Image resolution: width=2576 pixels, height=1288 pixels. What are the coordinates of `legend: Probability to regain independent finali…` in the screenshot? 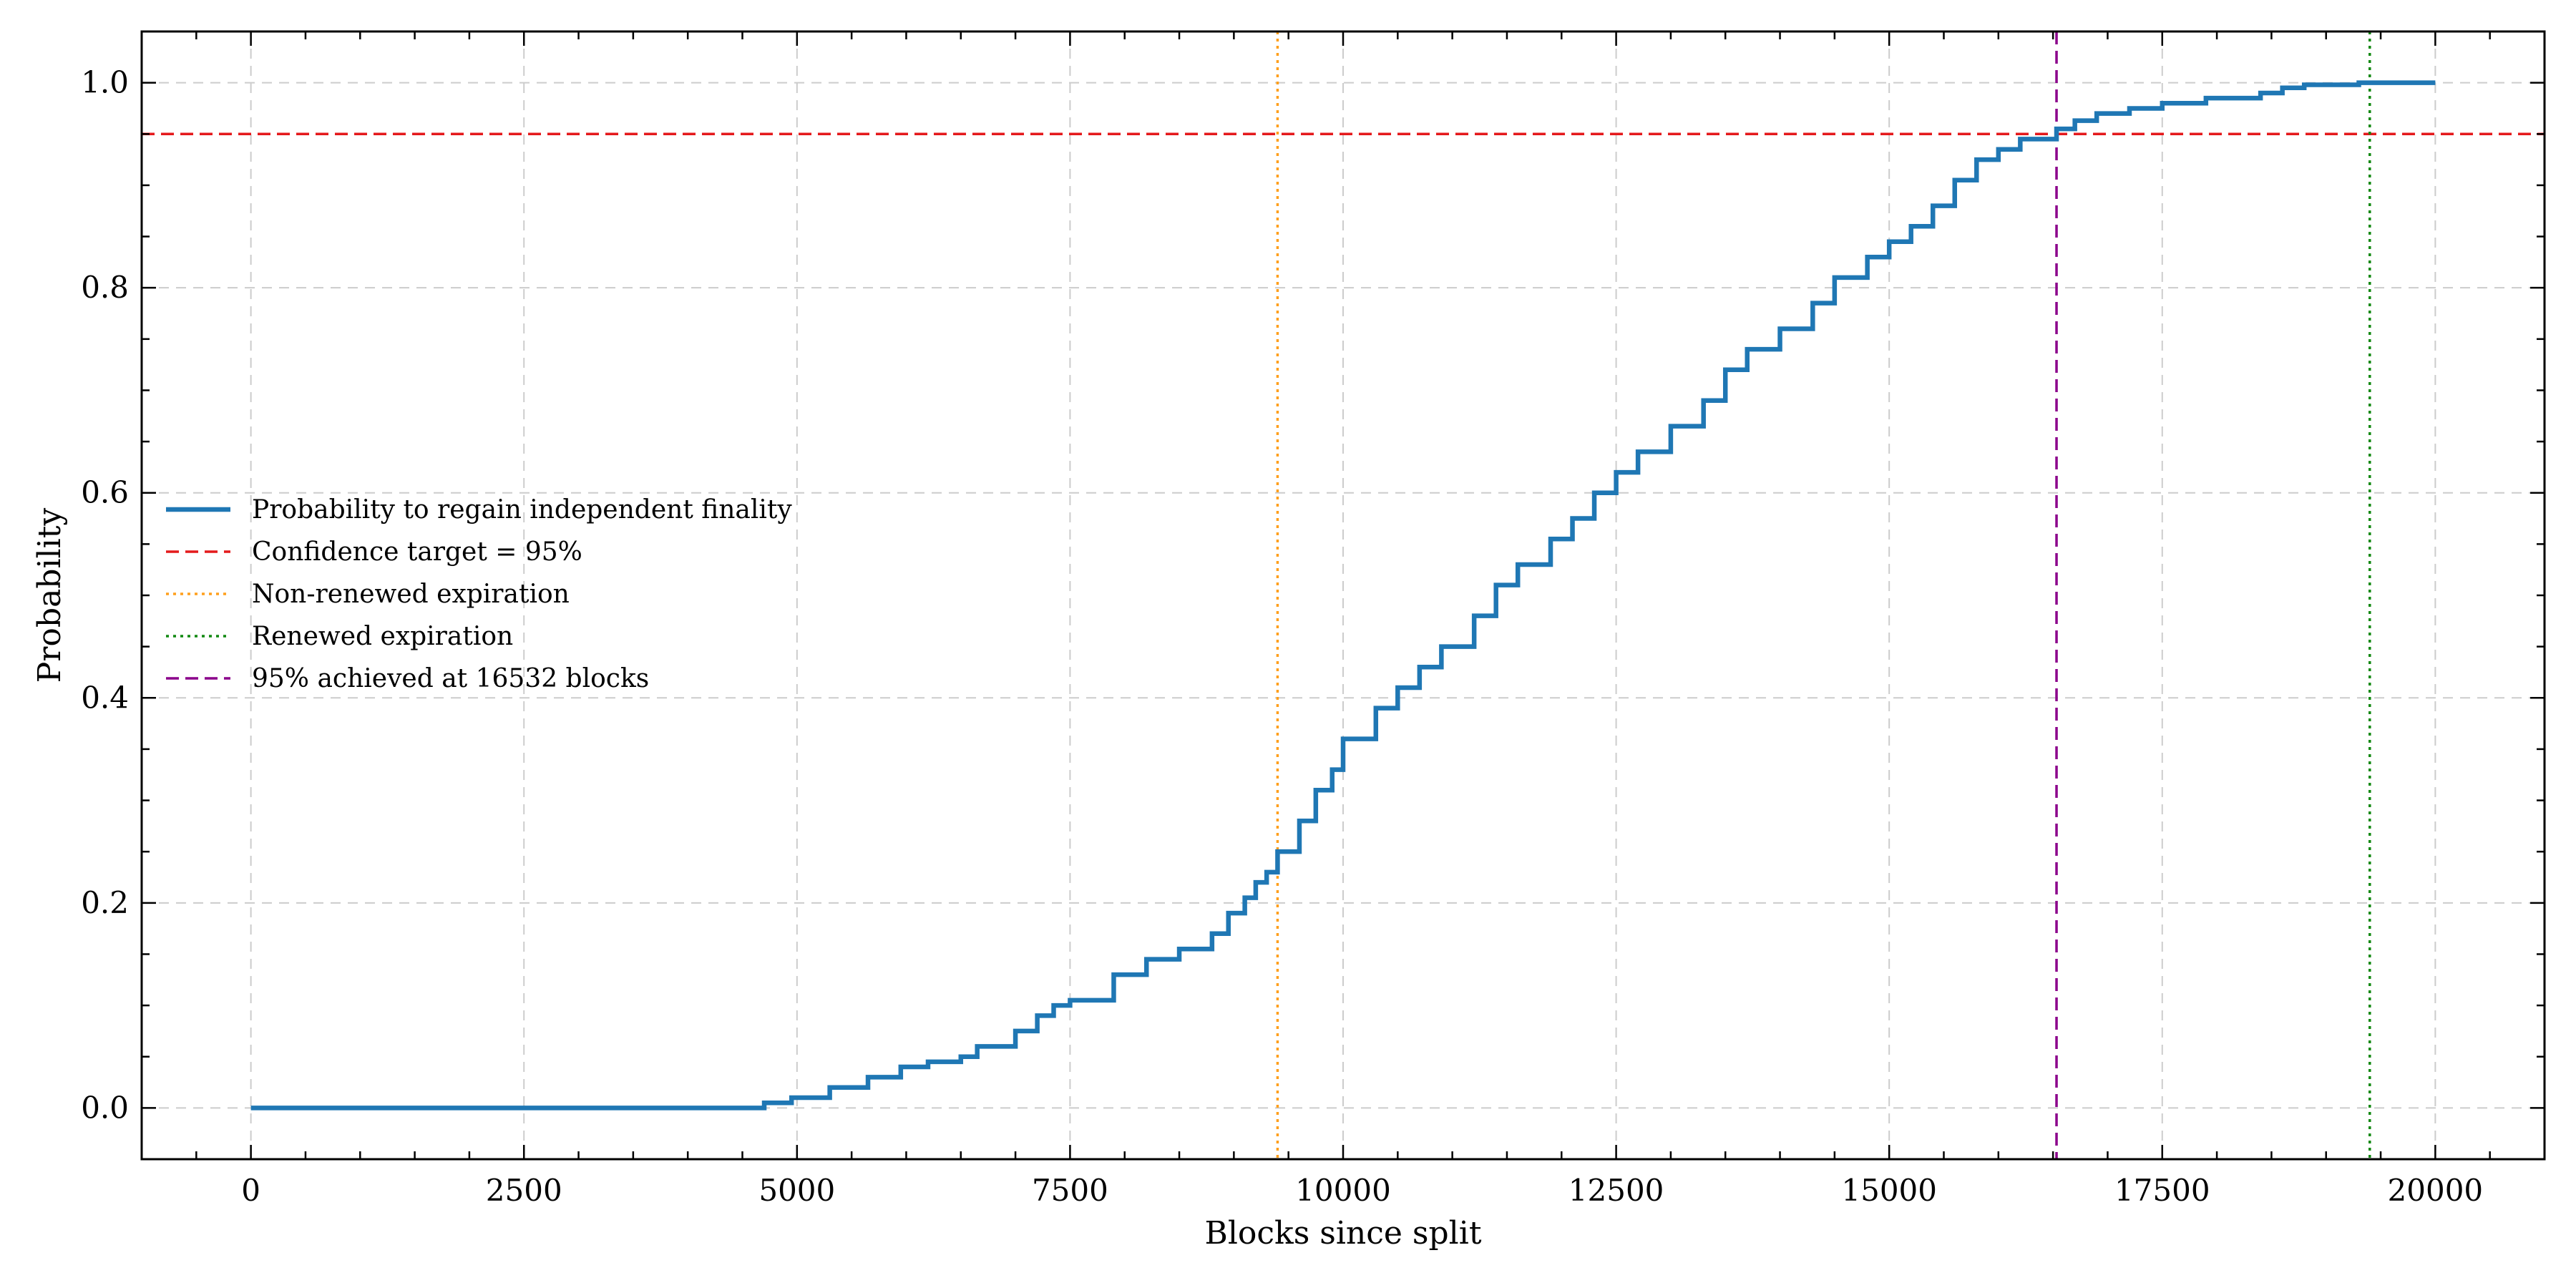 It's located at (479, 594).